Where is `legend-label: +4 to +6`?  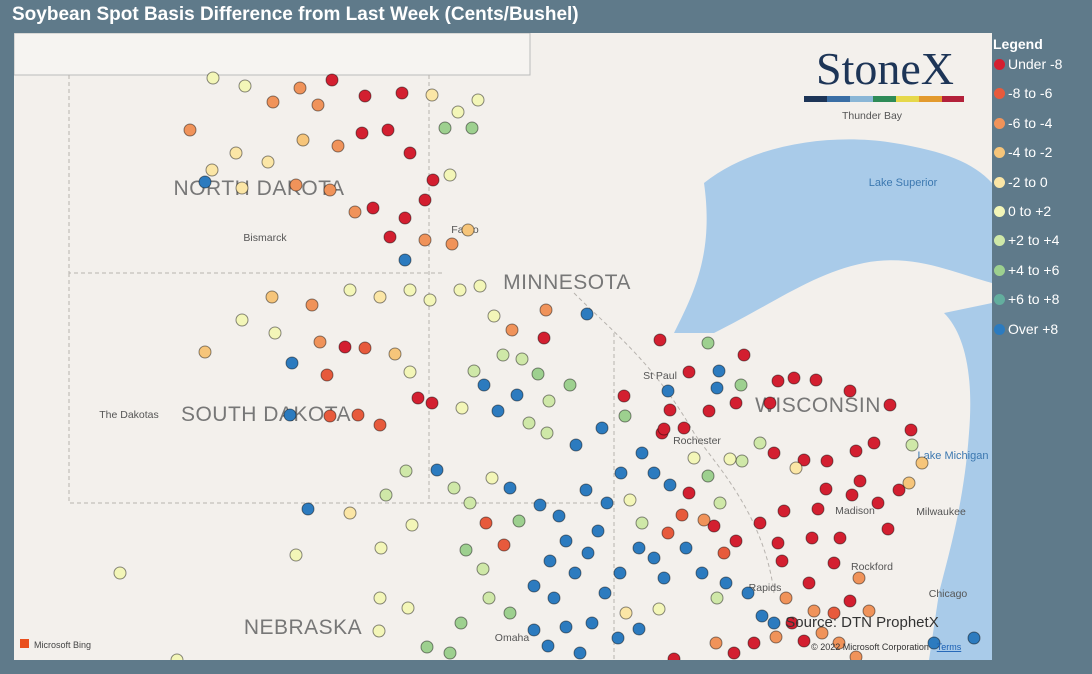
legend-label: +4 to +6 is located at coordinates (1034, 269).